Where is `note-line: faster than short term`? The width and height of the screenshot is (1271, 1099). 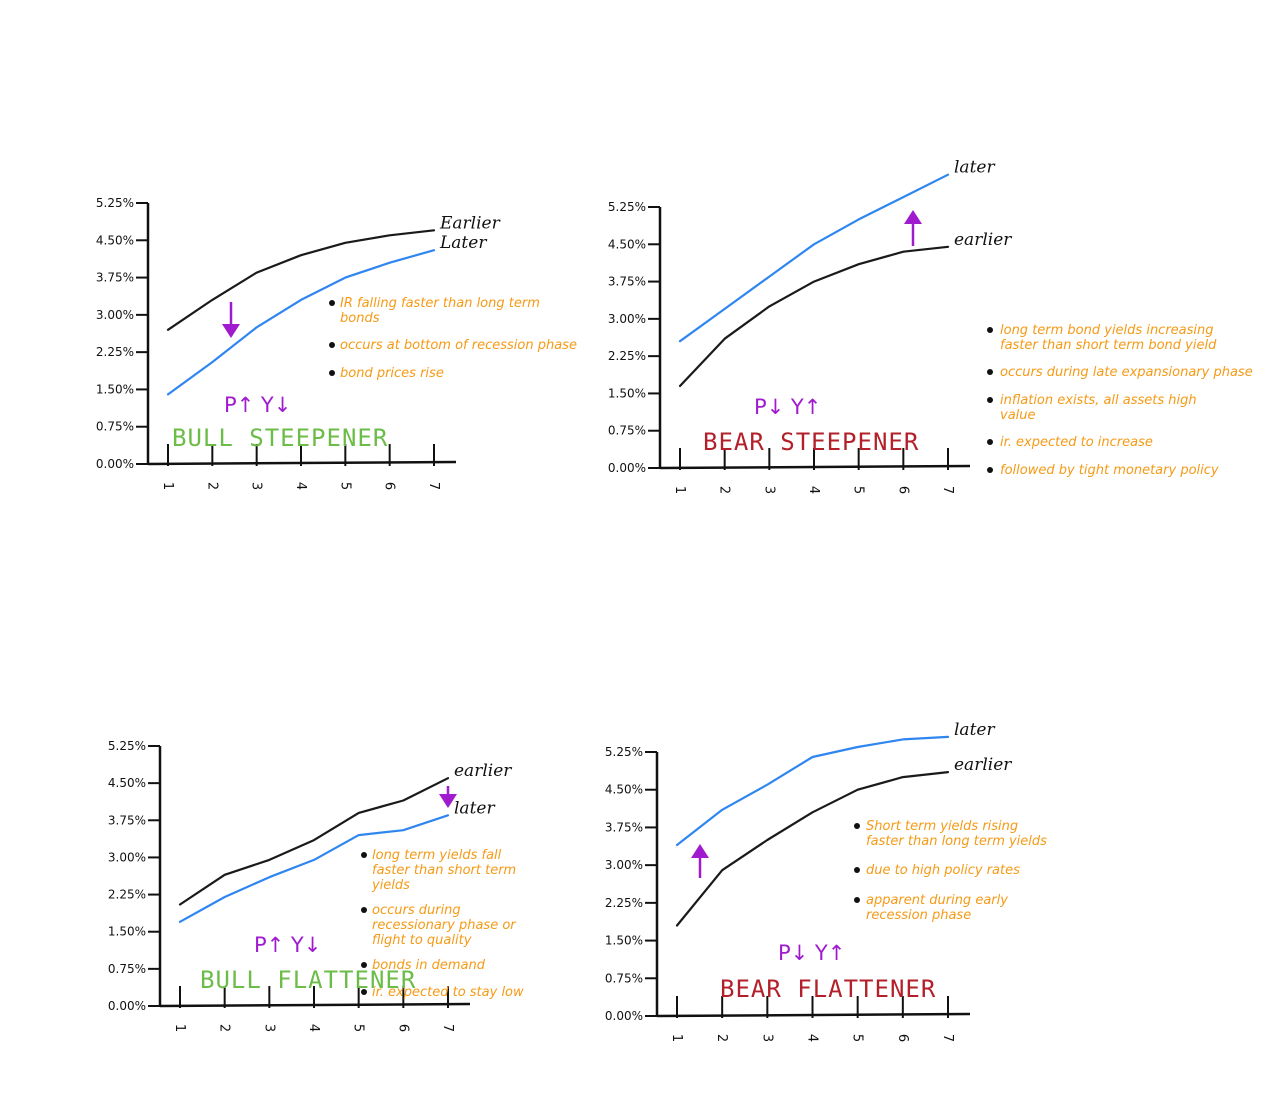 note-line: faster than short term is located at coordinates (444, 870).